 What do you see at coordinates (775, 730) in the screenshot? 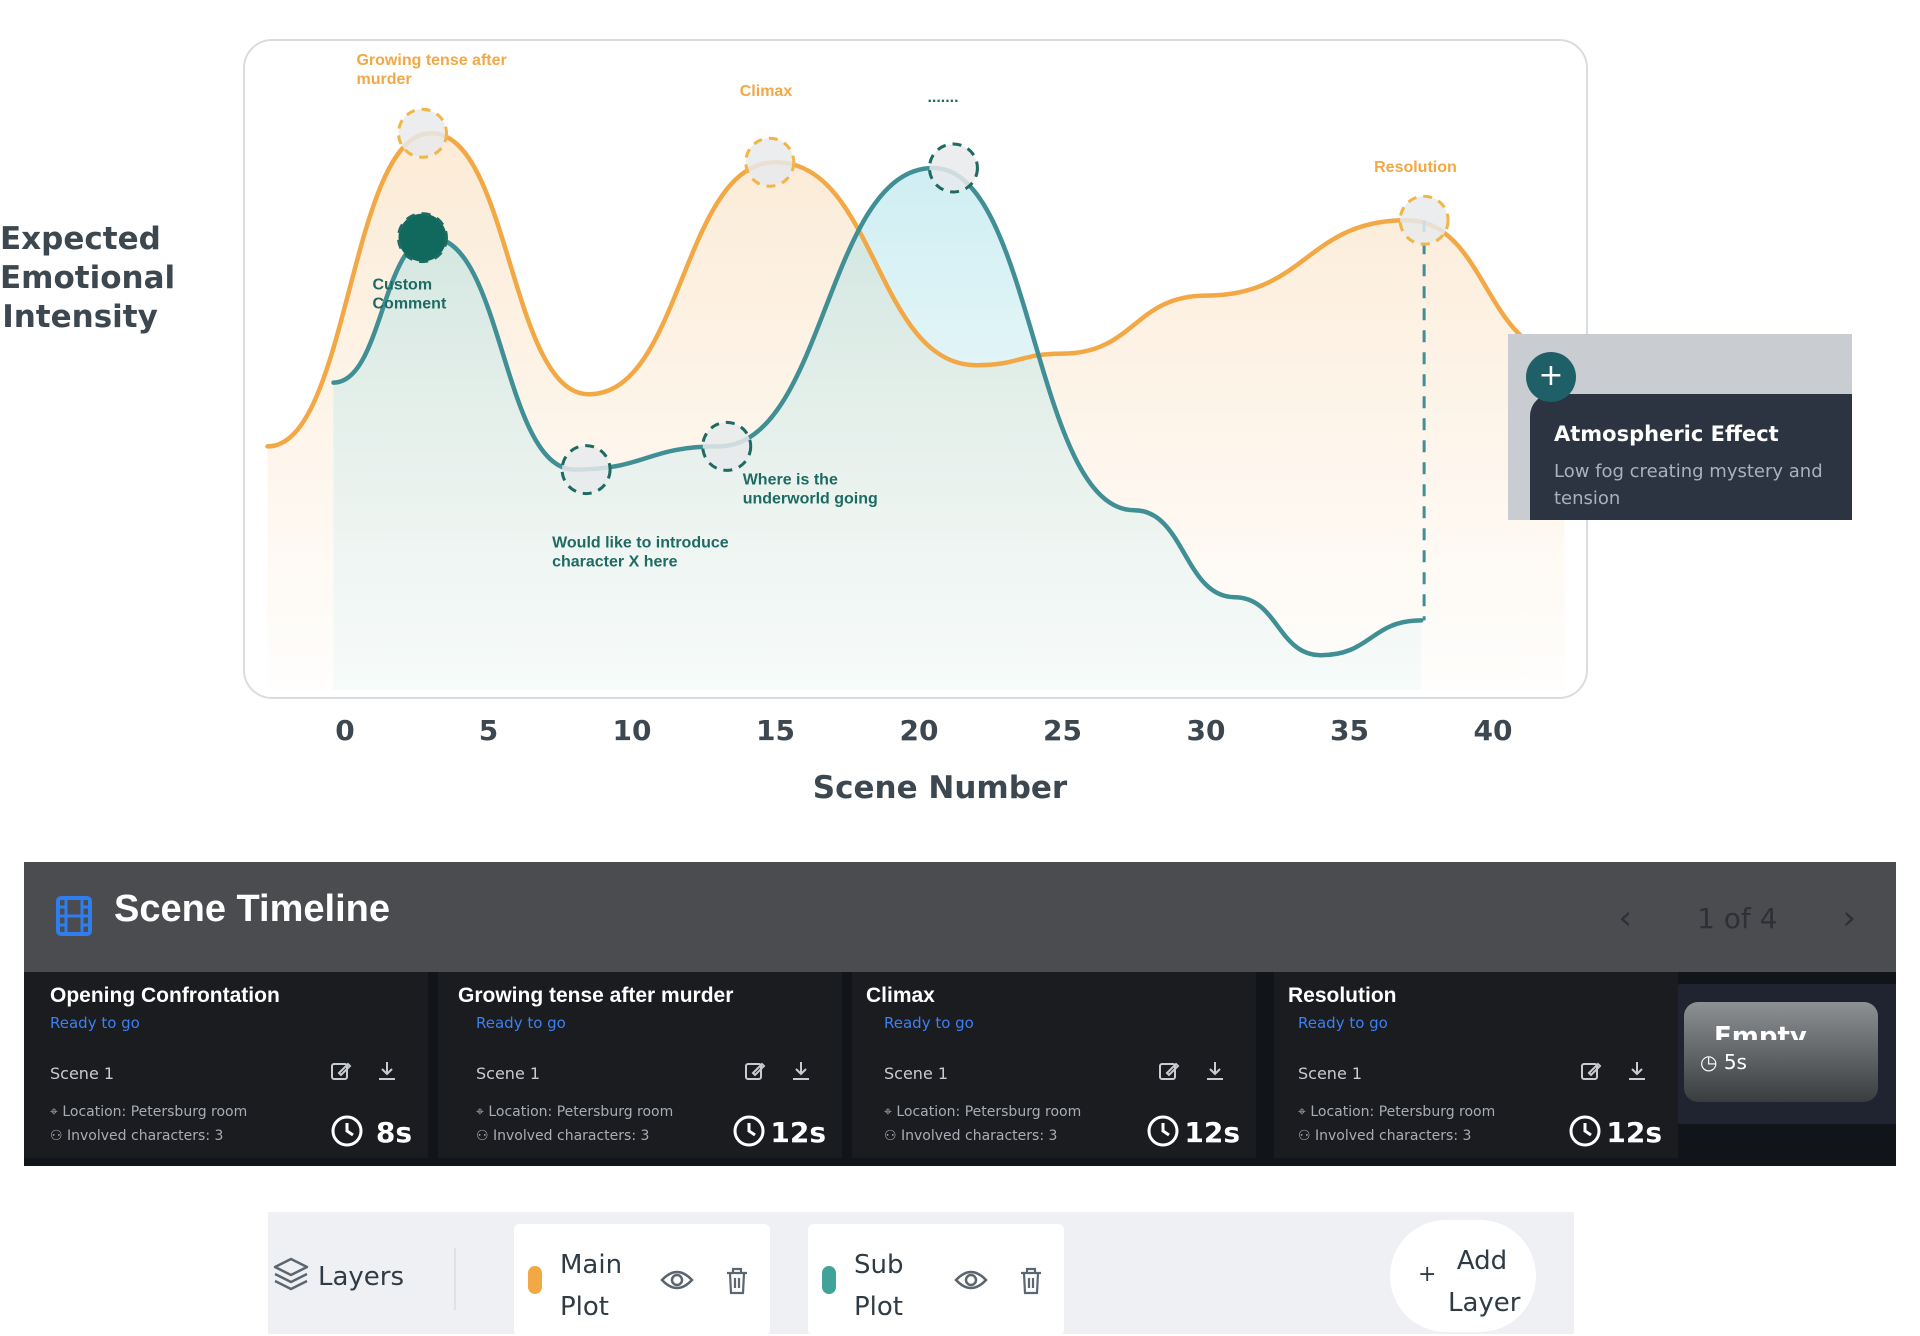
I see `x-tick-label: 15` at bounding box center [775, 730].